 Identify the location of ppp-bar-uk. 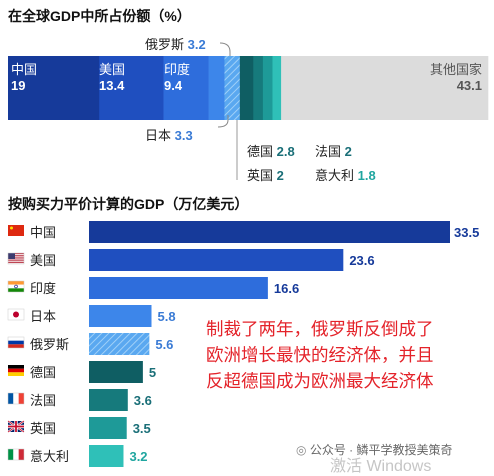
(108, 428).